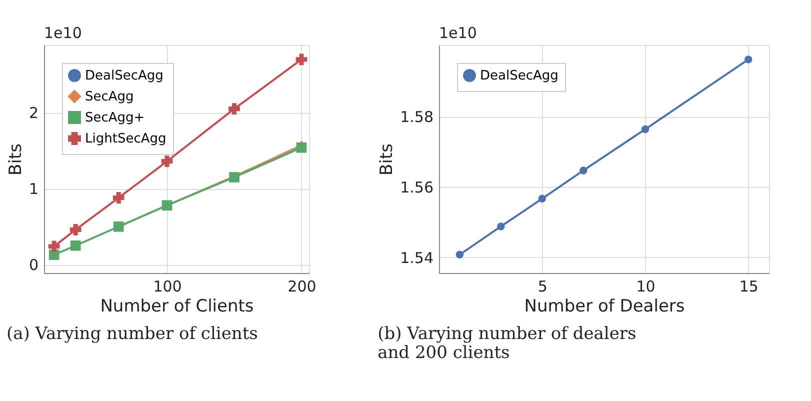 Image resolution: width=811 pixels, height=401 pixels. What do you see at coordinates (417, 257) in the screenshot?
I see `y-tick-label: 1.54` at bounding box center [417, 257].